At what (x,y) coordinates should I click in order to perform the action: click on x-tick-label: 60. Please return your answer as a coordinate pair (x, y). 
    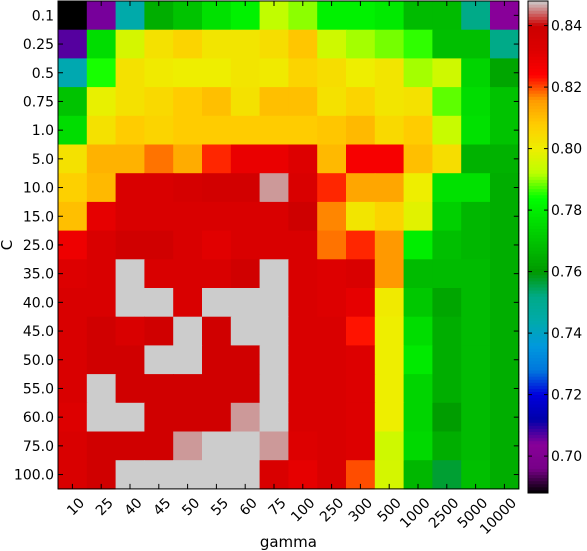
    Looking at the image, I should click on (249, 507).